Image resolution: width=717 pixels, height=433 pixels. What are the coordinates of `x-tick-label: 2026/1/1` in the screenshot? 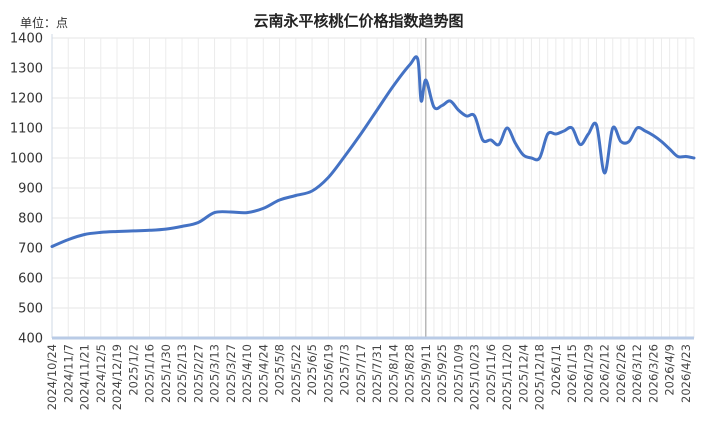 It's located at (556, 370).